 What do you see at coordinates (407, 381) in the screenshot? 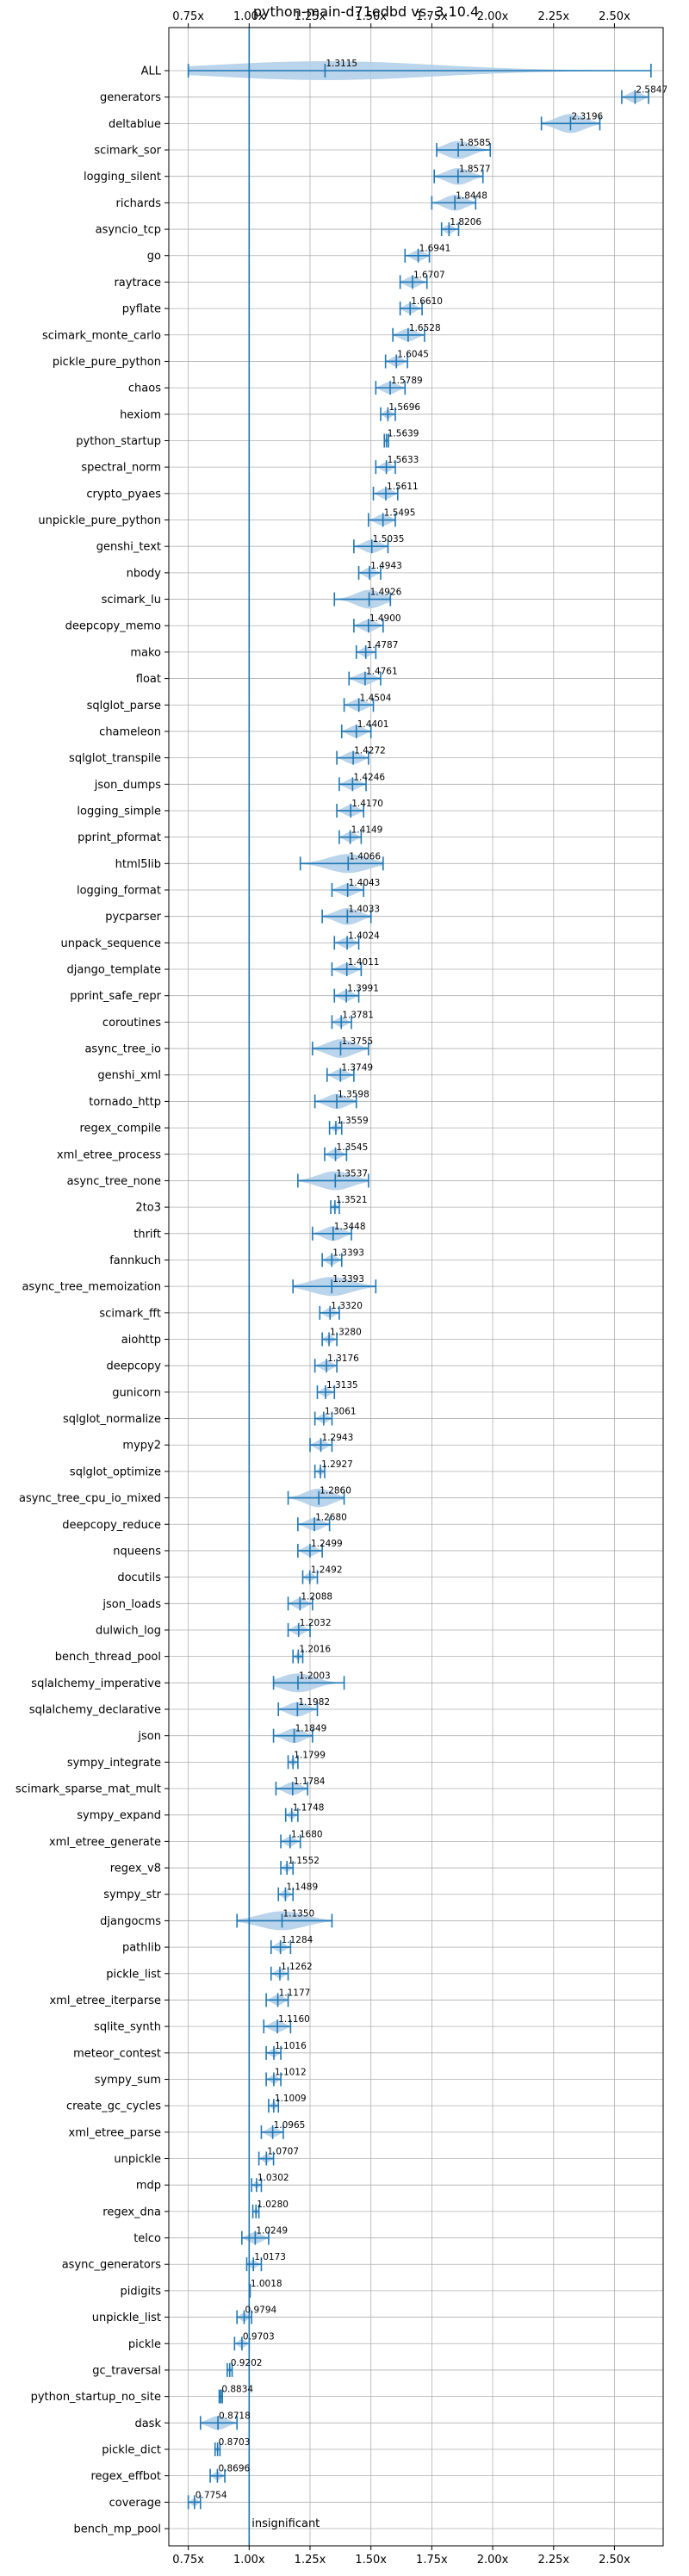
I see `value-label-chaos: 1.5789` at bounding box center [407, 381].